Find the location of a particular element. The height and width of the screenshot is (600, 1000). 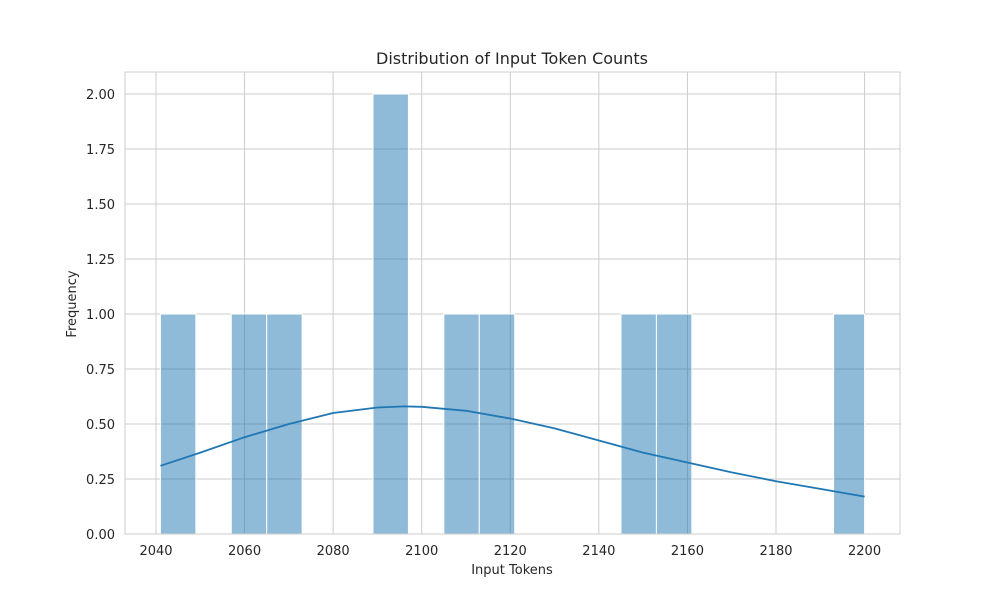

y-tick-label: 1.25 is located at coordinates (100, 260).